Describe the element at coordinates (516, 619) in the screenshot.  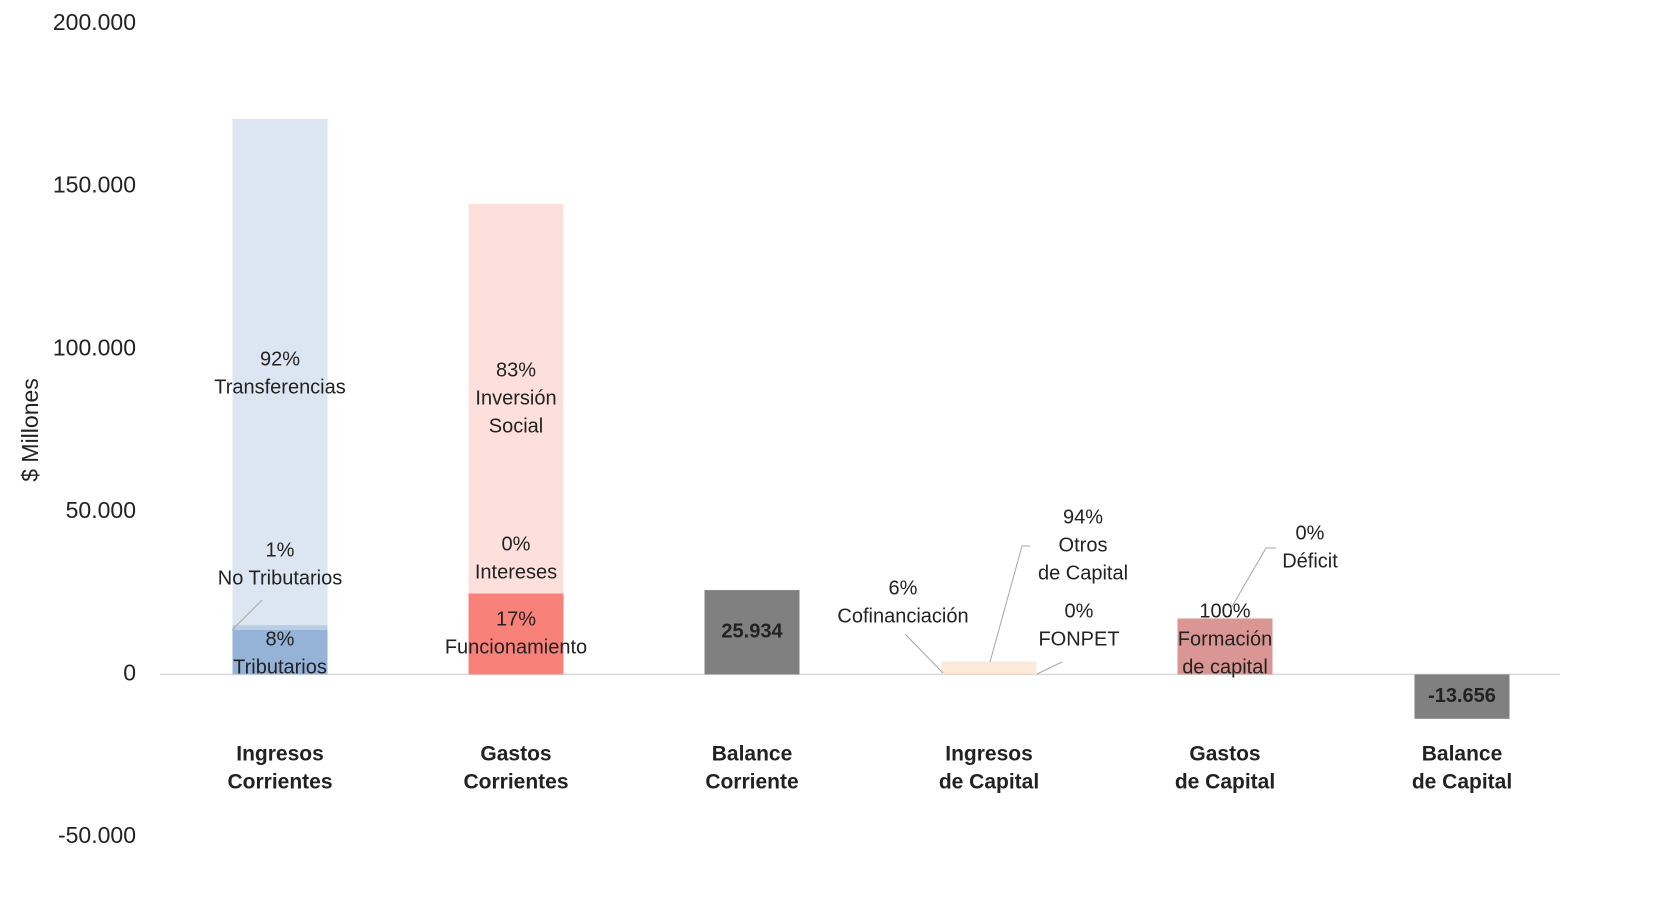
I see `segment-label: 17%` at that location.